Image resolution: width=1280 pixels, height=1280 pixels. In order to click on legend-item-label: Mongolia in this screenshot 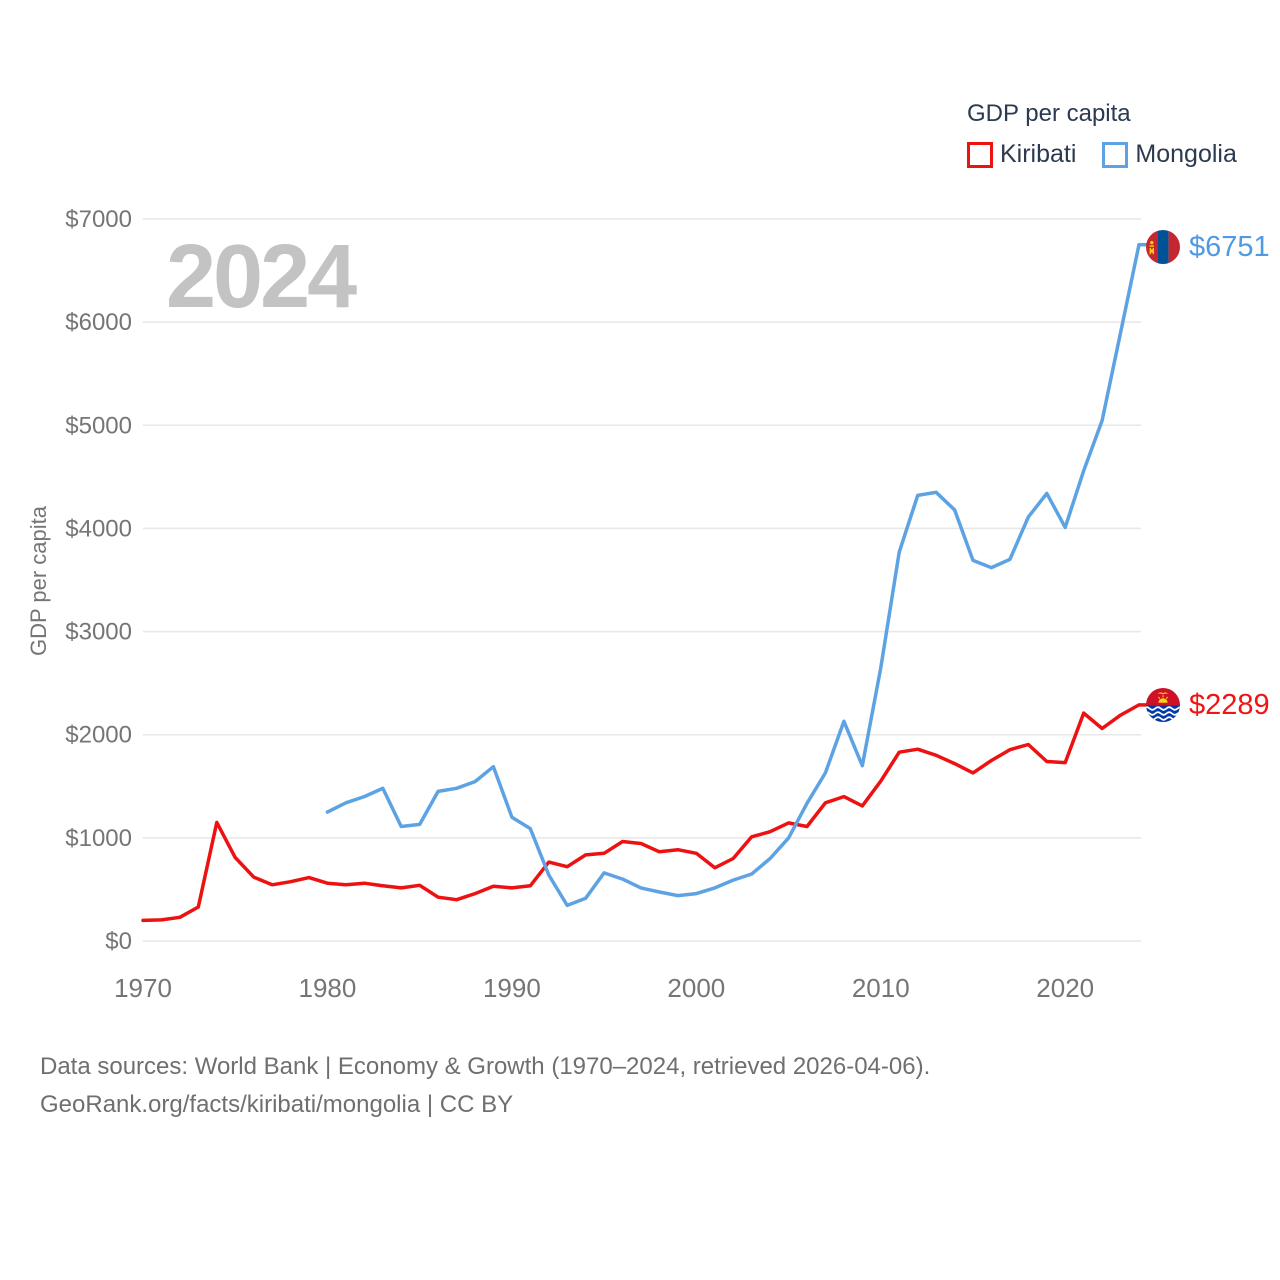, I will do `click(1186, 154)`.